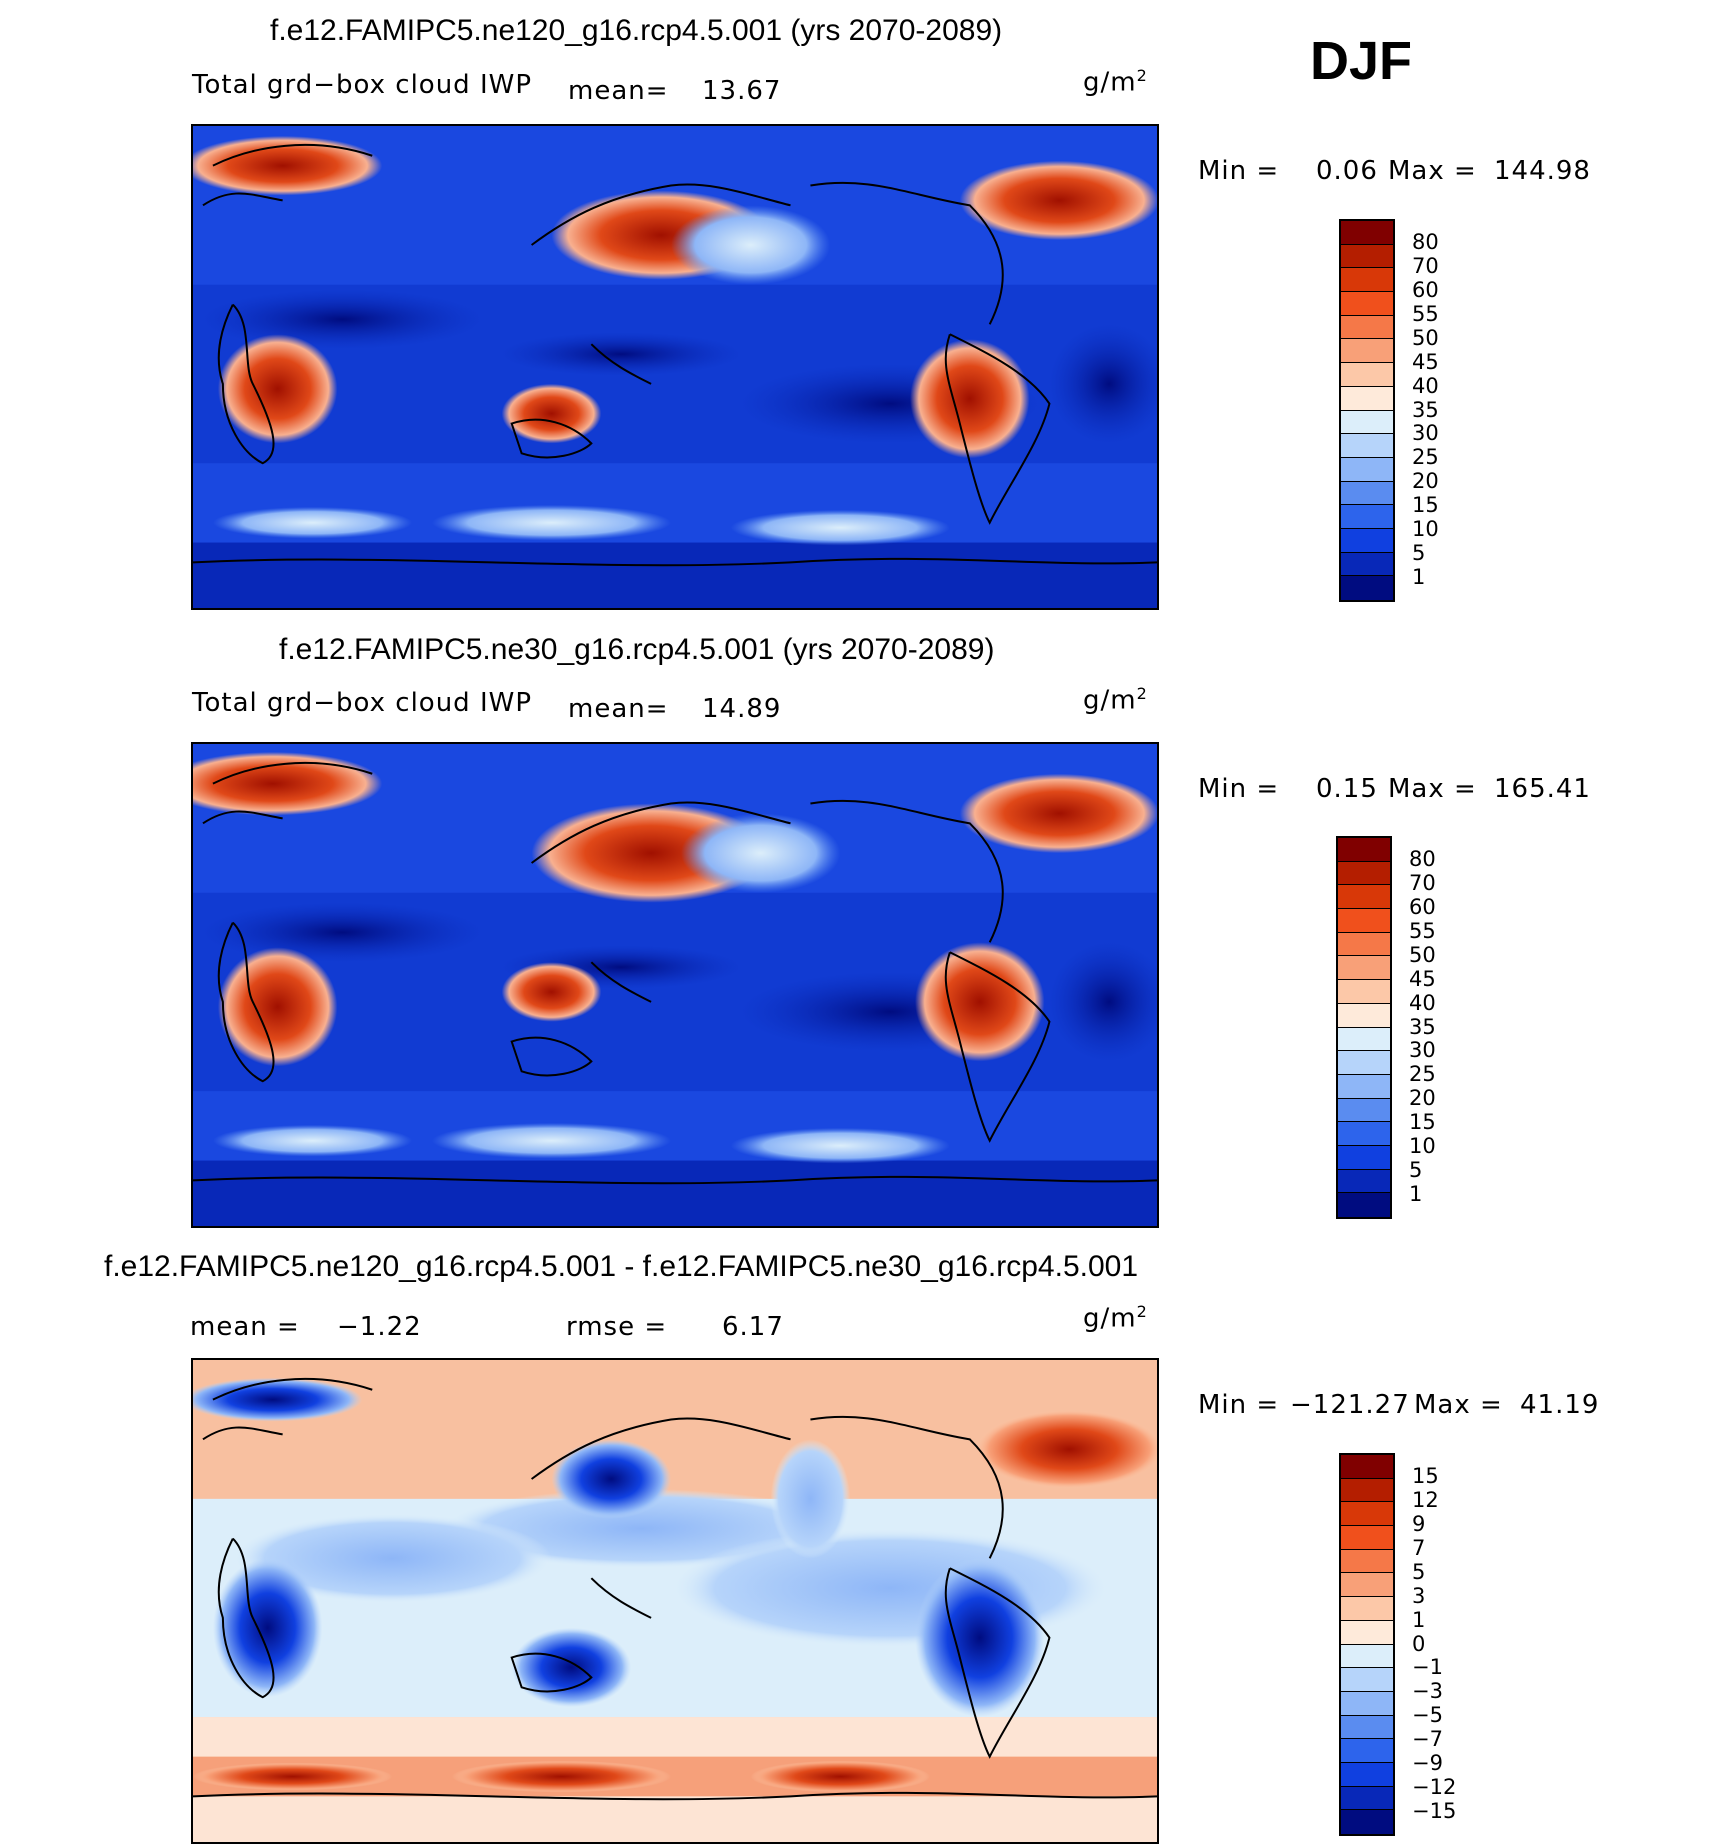 This screenshot has width=1710, height=1847. I want to click on colorbar-tick-label: 9, so click(1419, 1523).